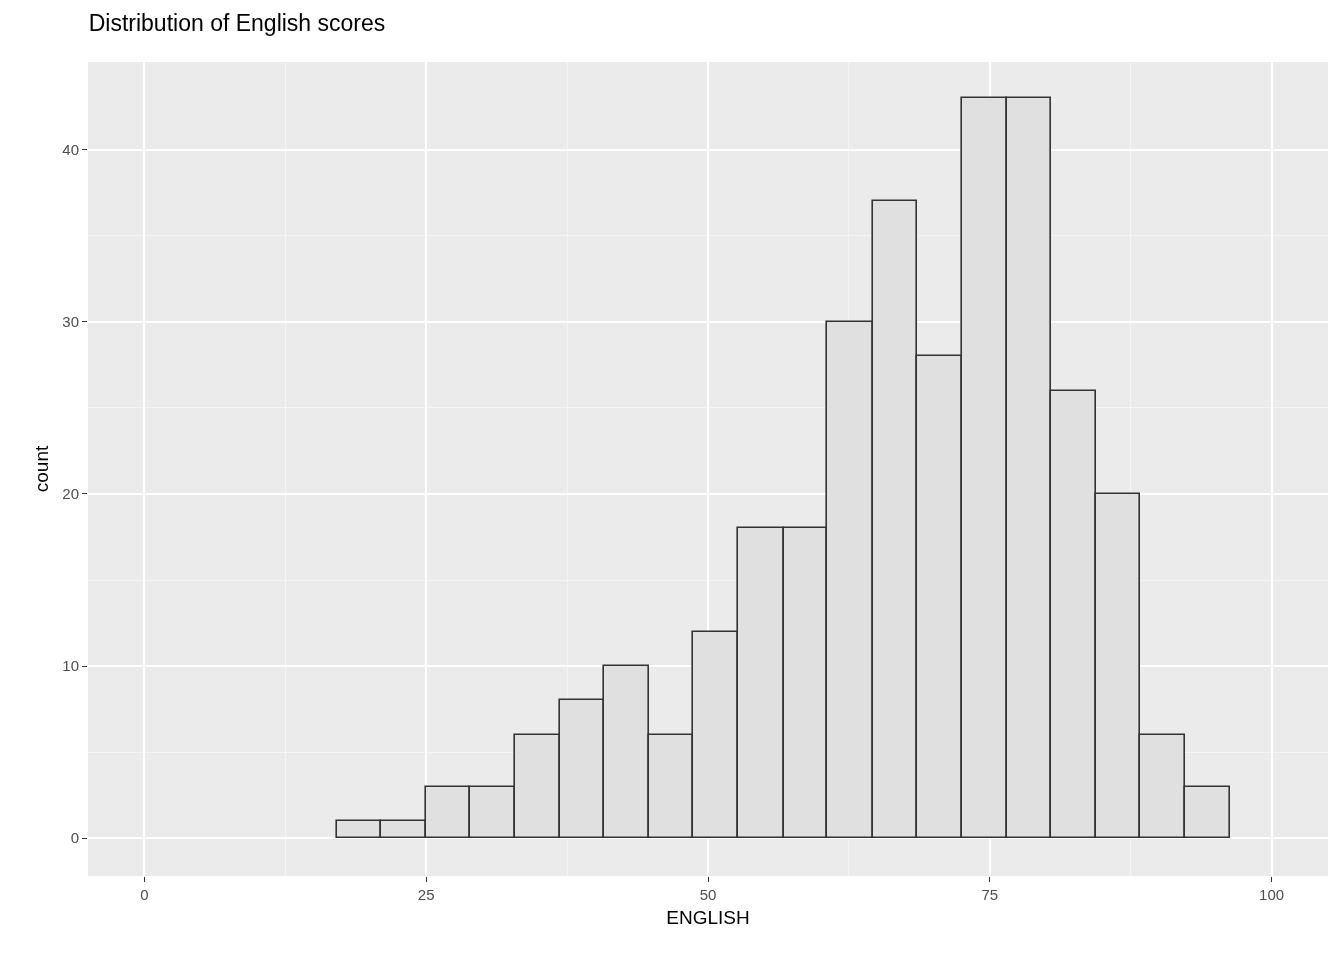 This screenshot has height=960, width=1344. Describe the element at coordinates (708, 894) in the screenshot. I see `x-tick-label: 50` at that location.